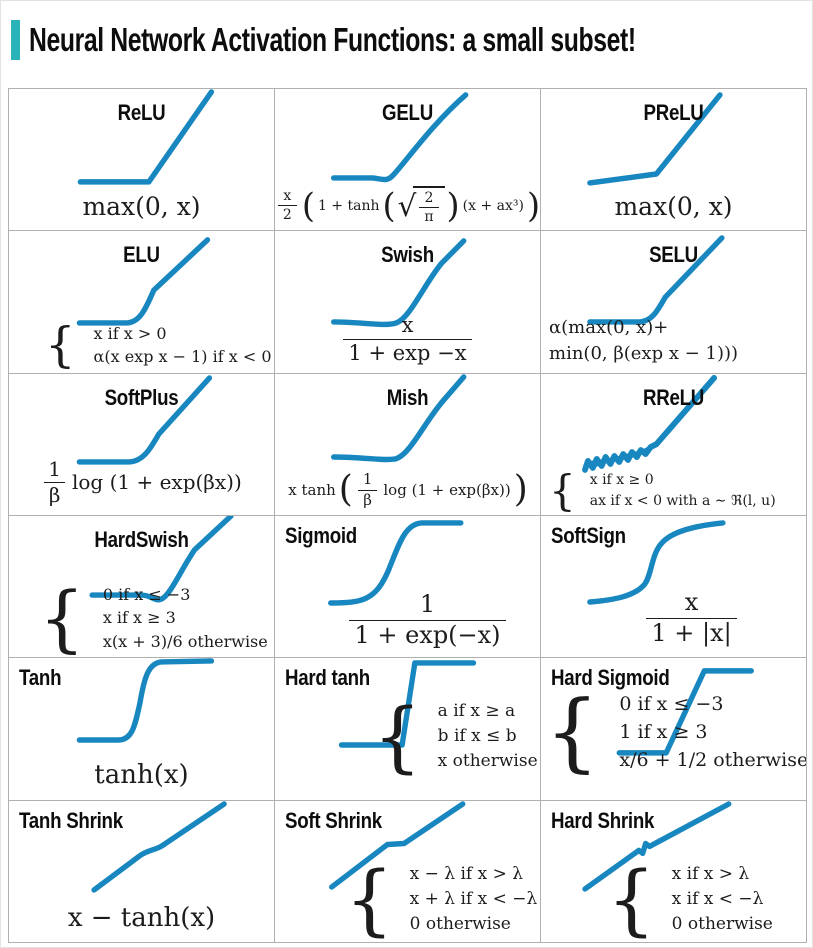  I want to click on cell-prelu: PReLU max(0, x), so click(673, 160).